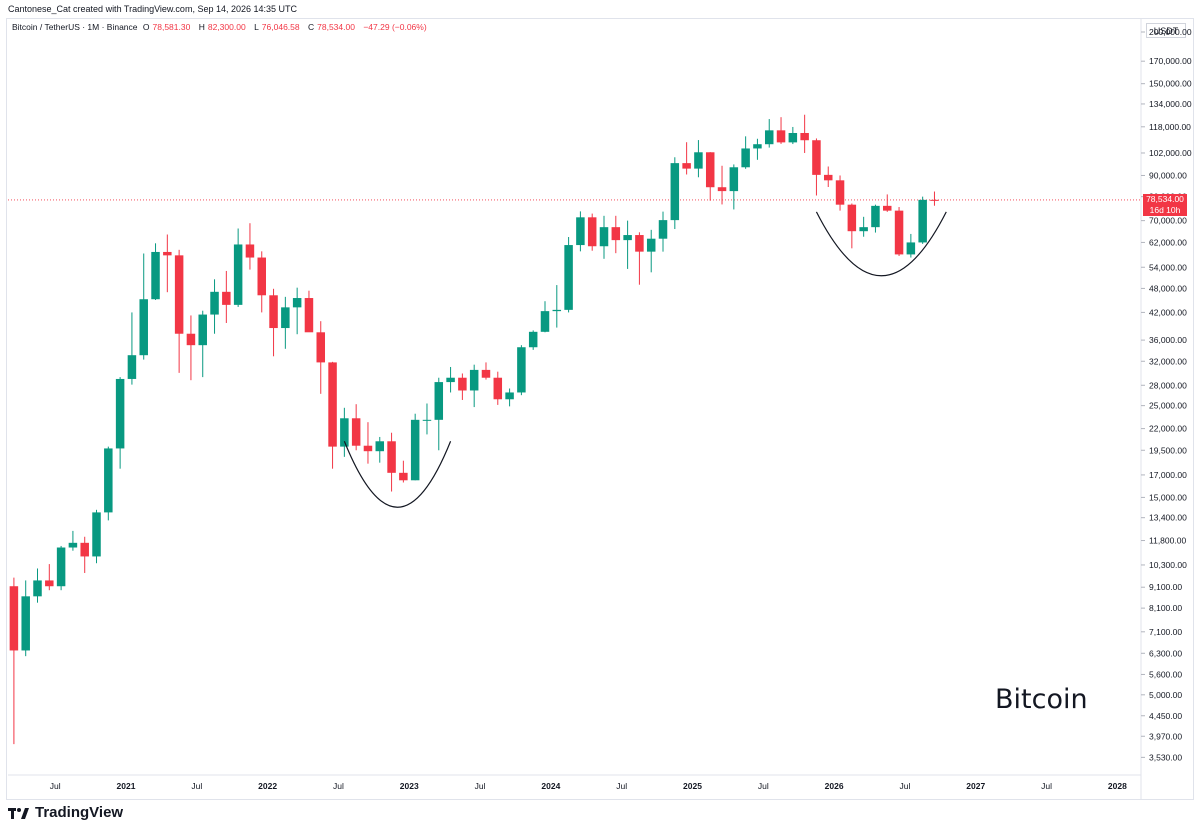  What do you see at coordinates (1165, 210) in the screenshot?
I see `bar-countdown-tag: 16d 10h` at bounding box center [1165, 210].